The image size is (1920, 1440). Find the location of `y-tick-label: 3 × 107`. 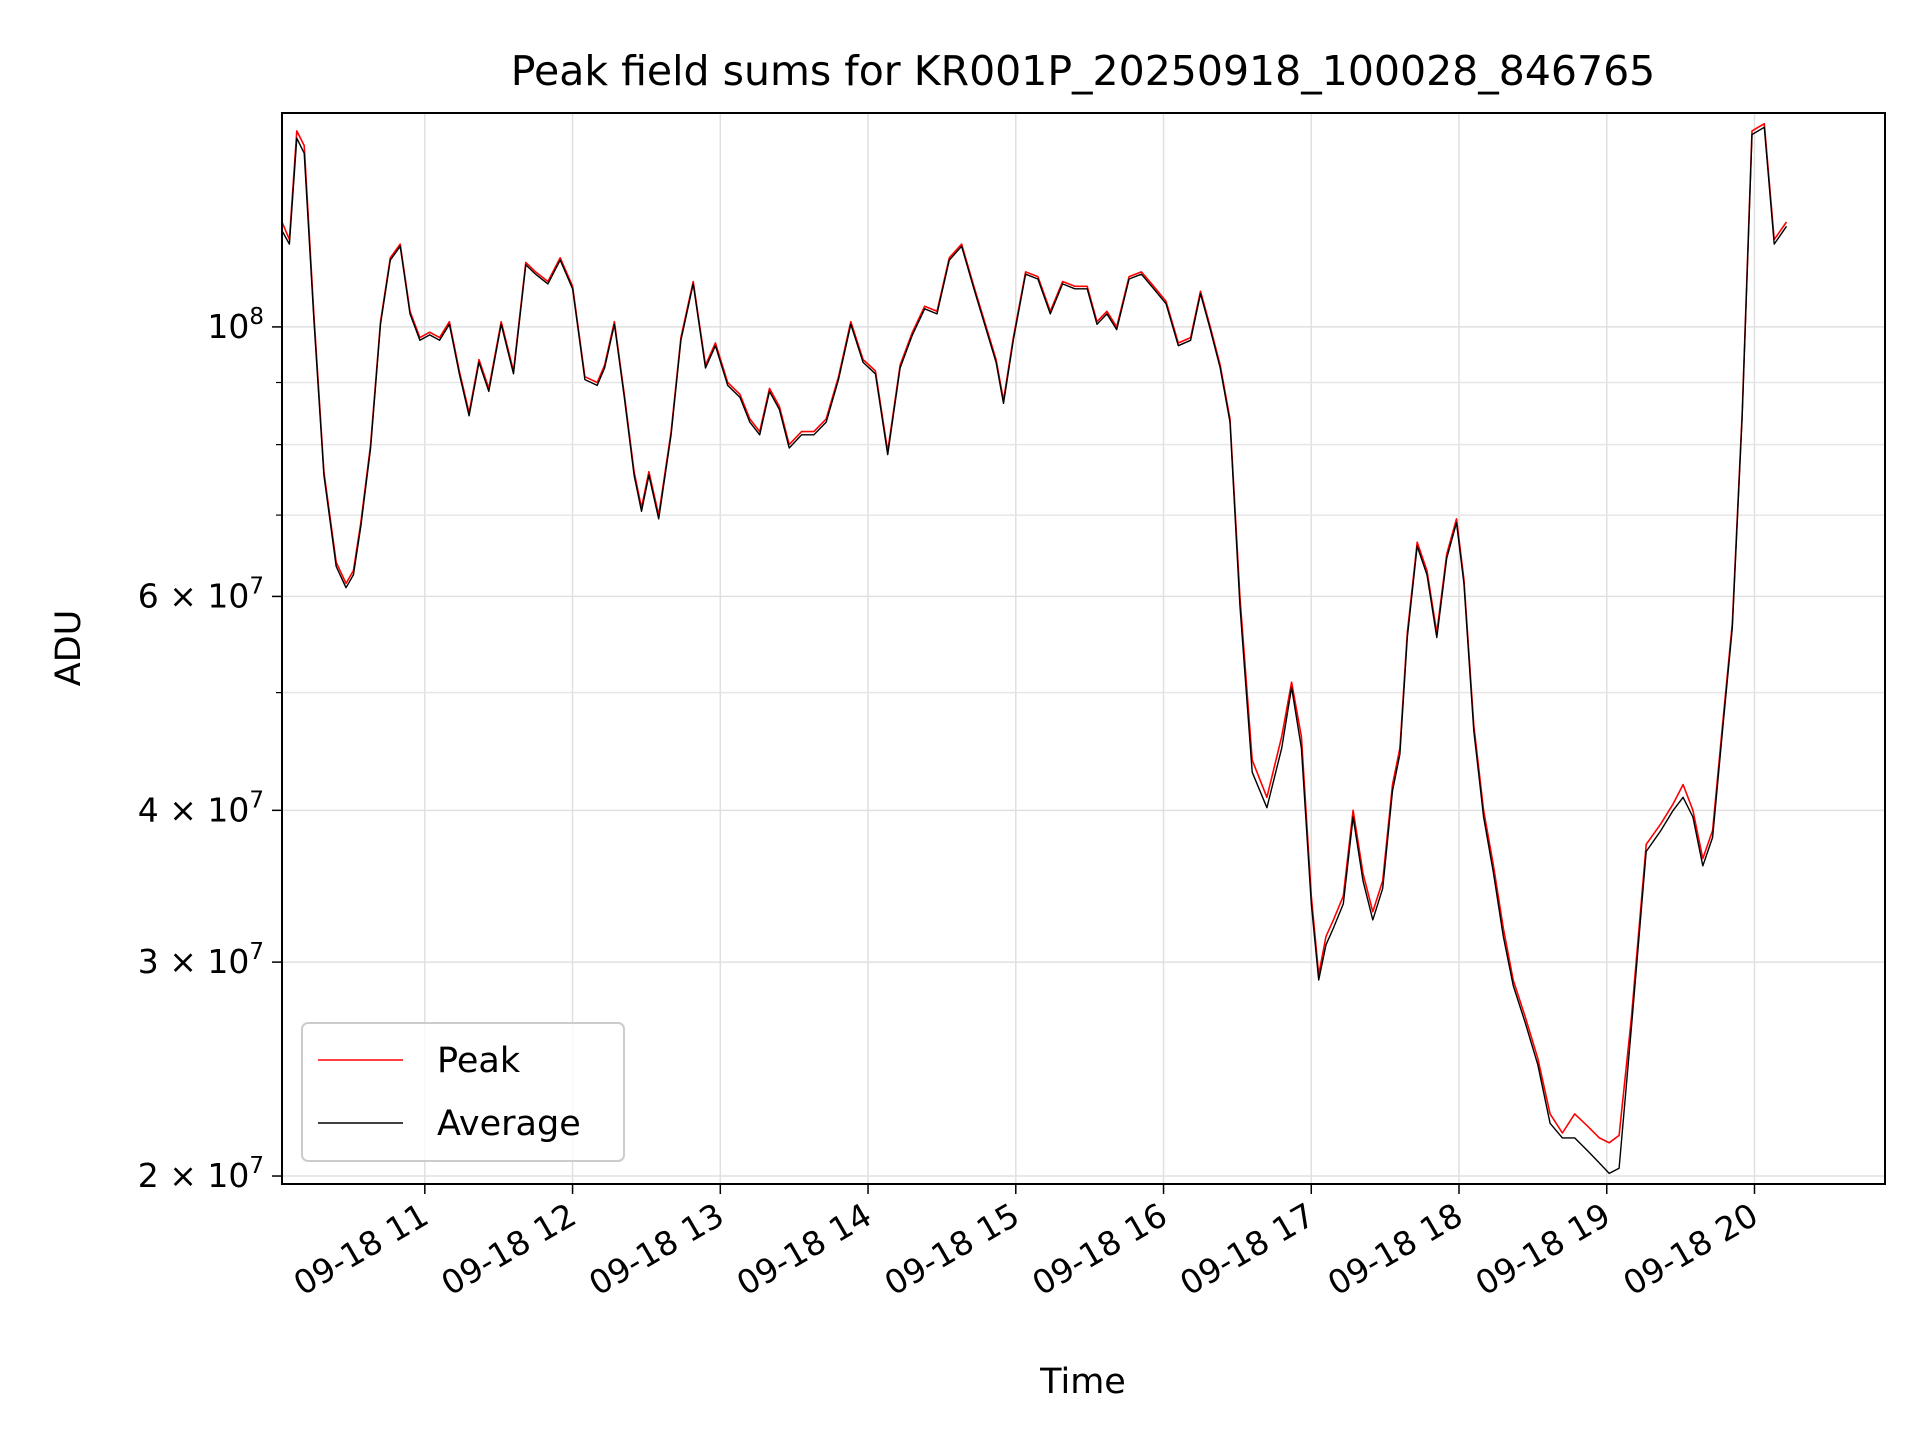

y-tick-label: 3 × 107 is located at coordinates (201, 960).